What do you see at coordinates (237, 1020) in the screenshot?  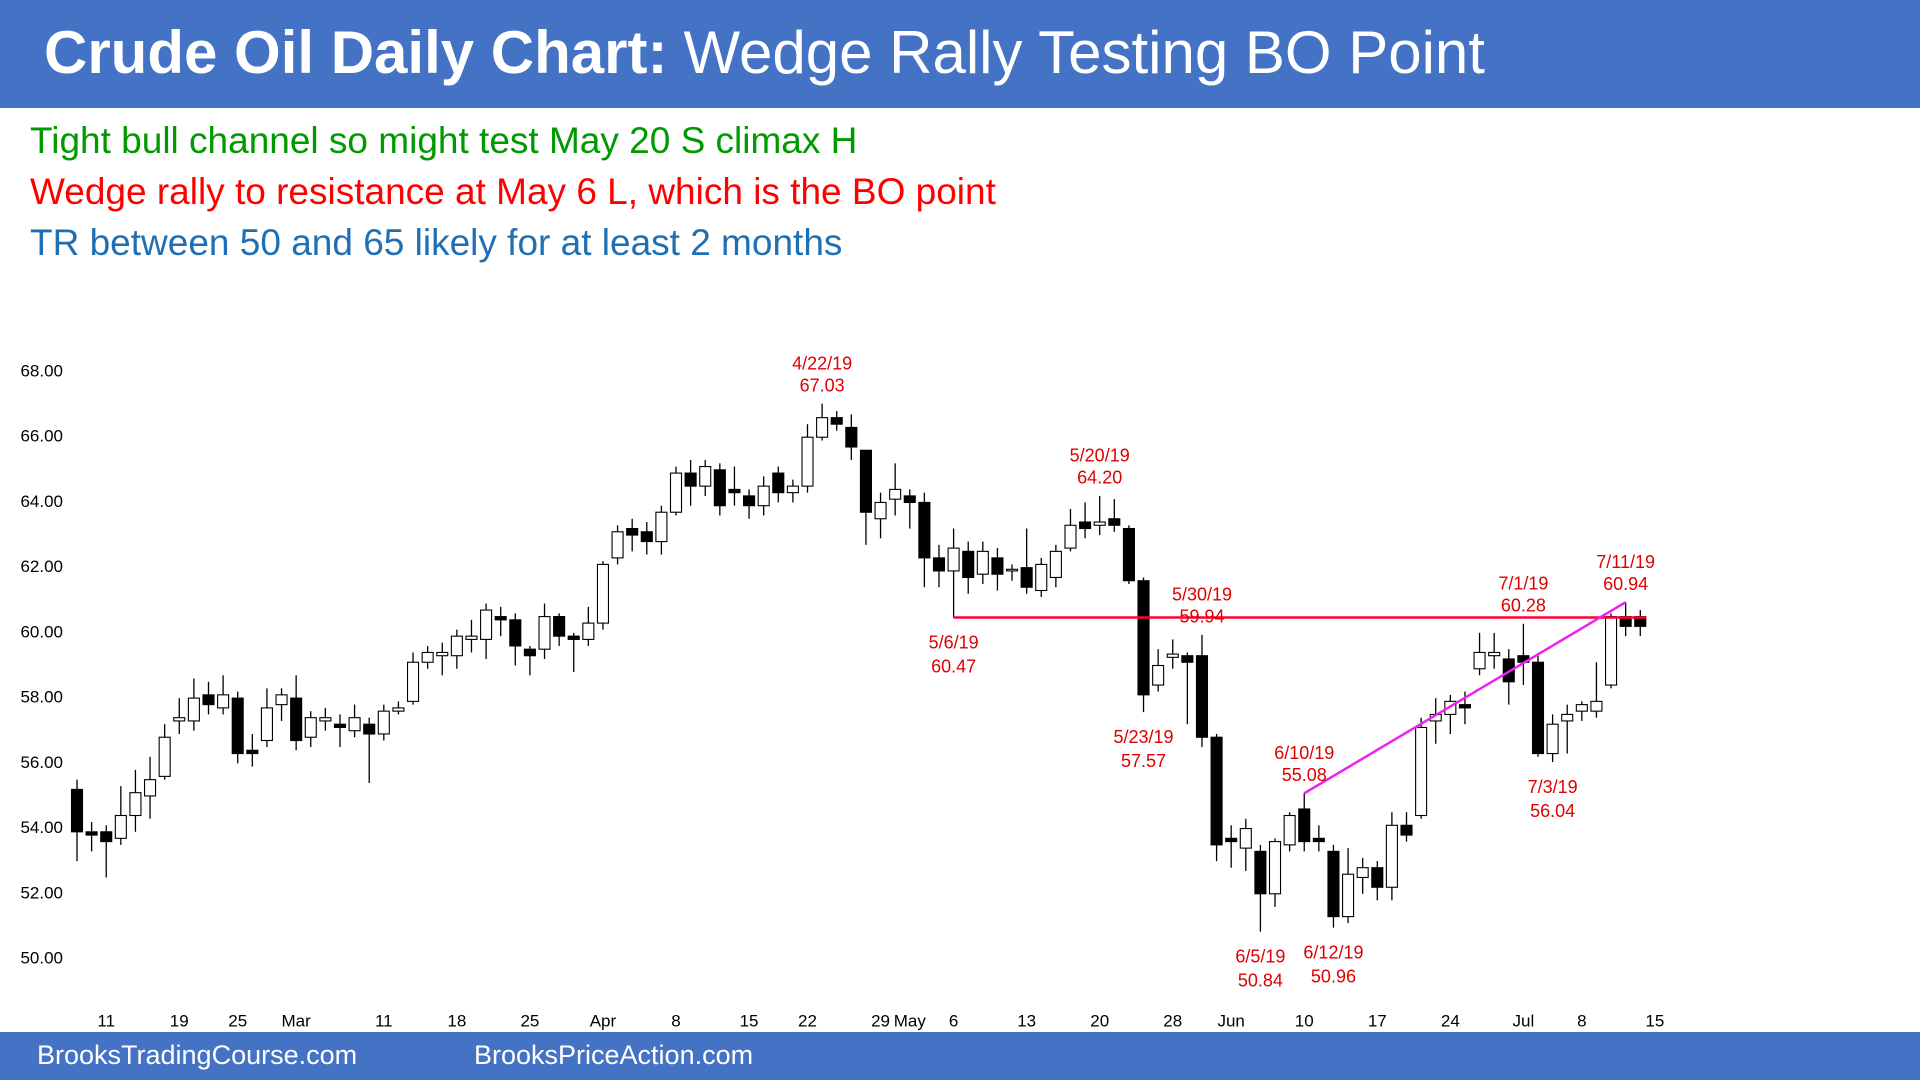 I see `x-tick-label: 25` at bounding box center [237, 1020].